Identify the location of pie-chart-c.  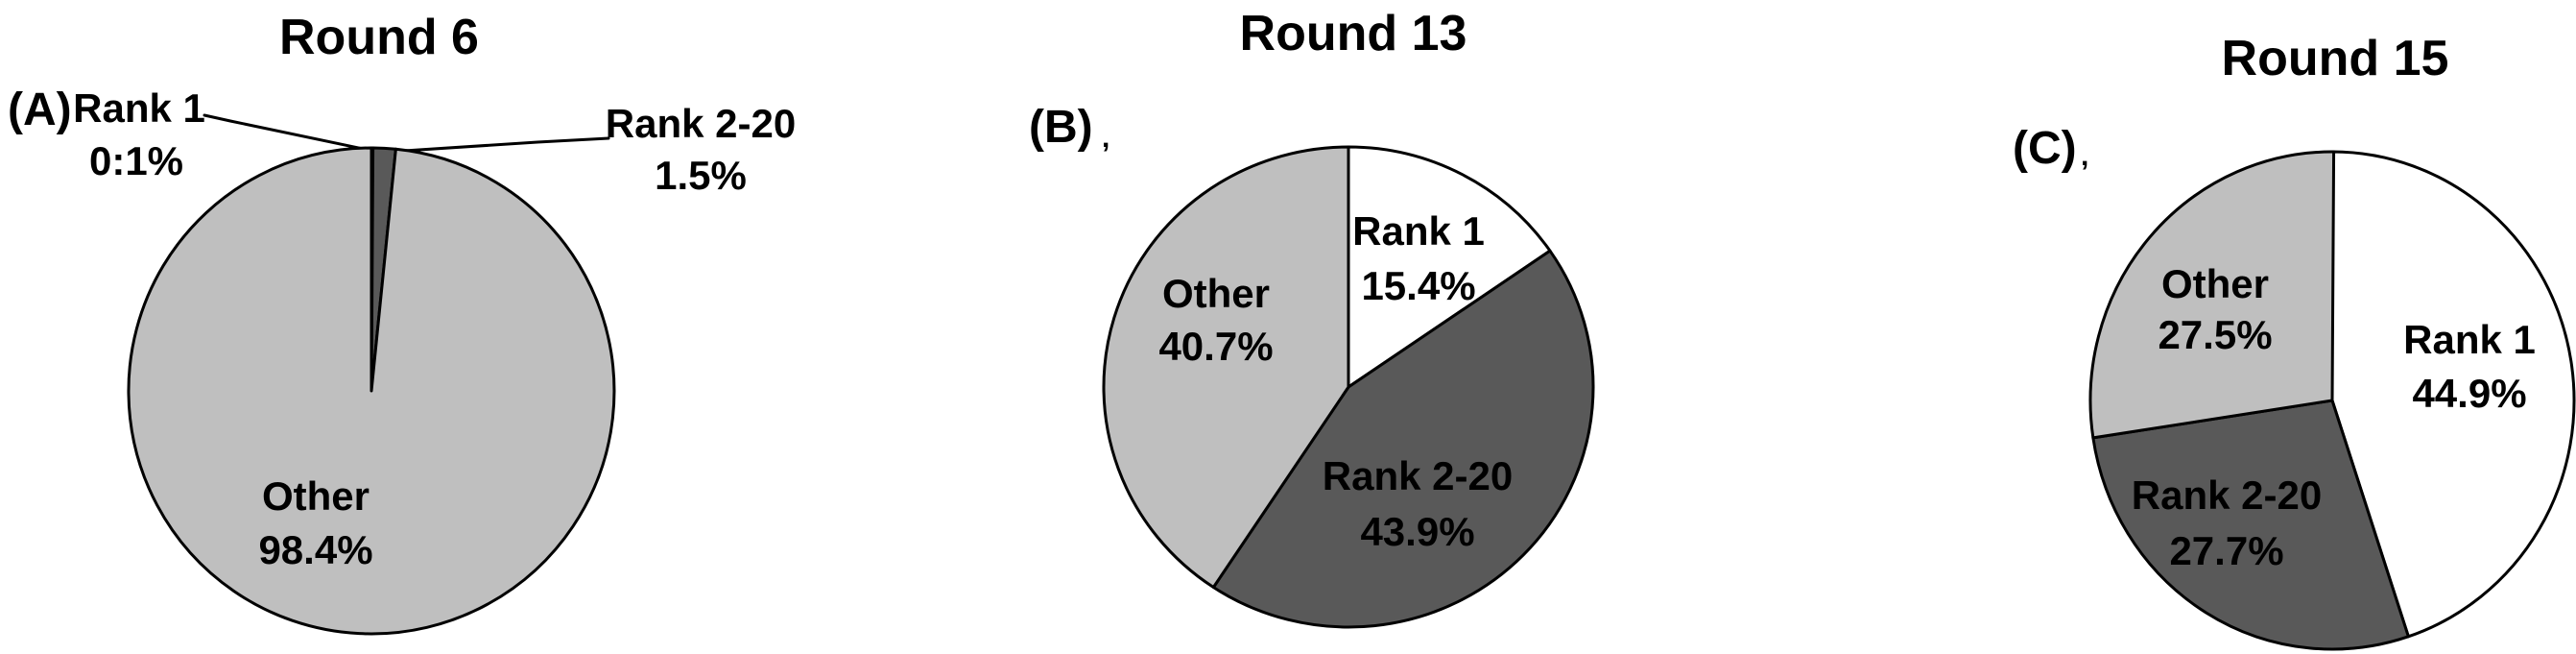
(2332, 400).